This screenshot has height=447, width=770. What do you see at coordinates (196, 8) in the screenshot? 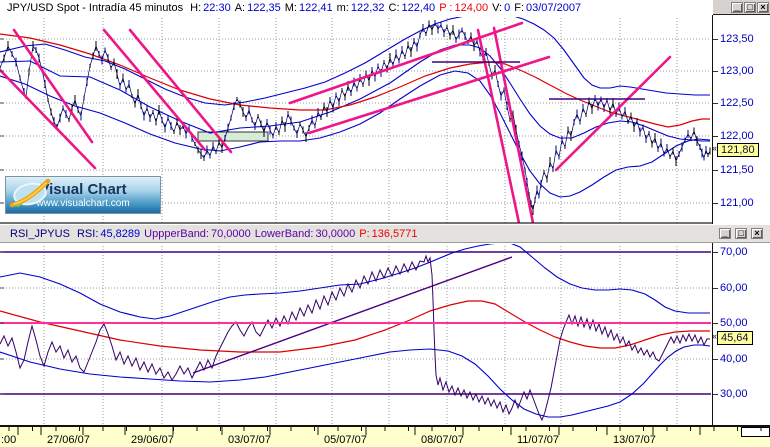
I see `field-label: H:` at bounding box center [196, 8].